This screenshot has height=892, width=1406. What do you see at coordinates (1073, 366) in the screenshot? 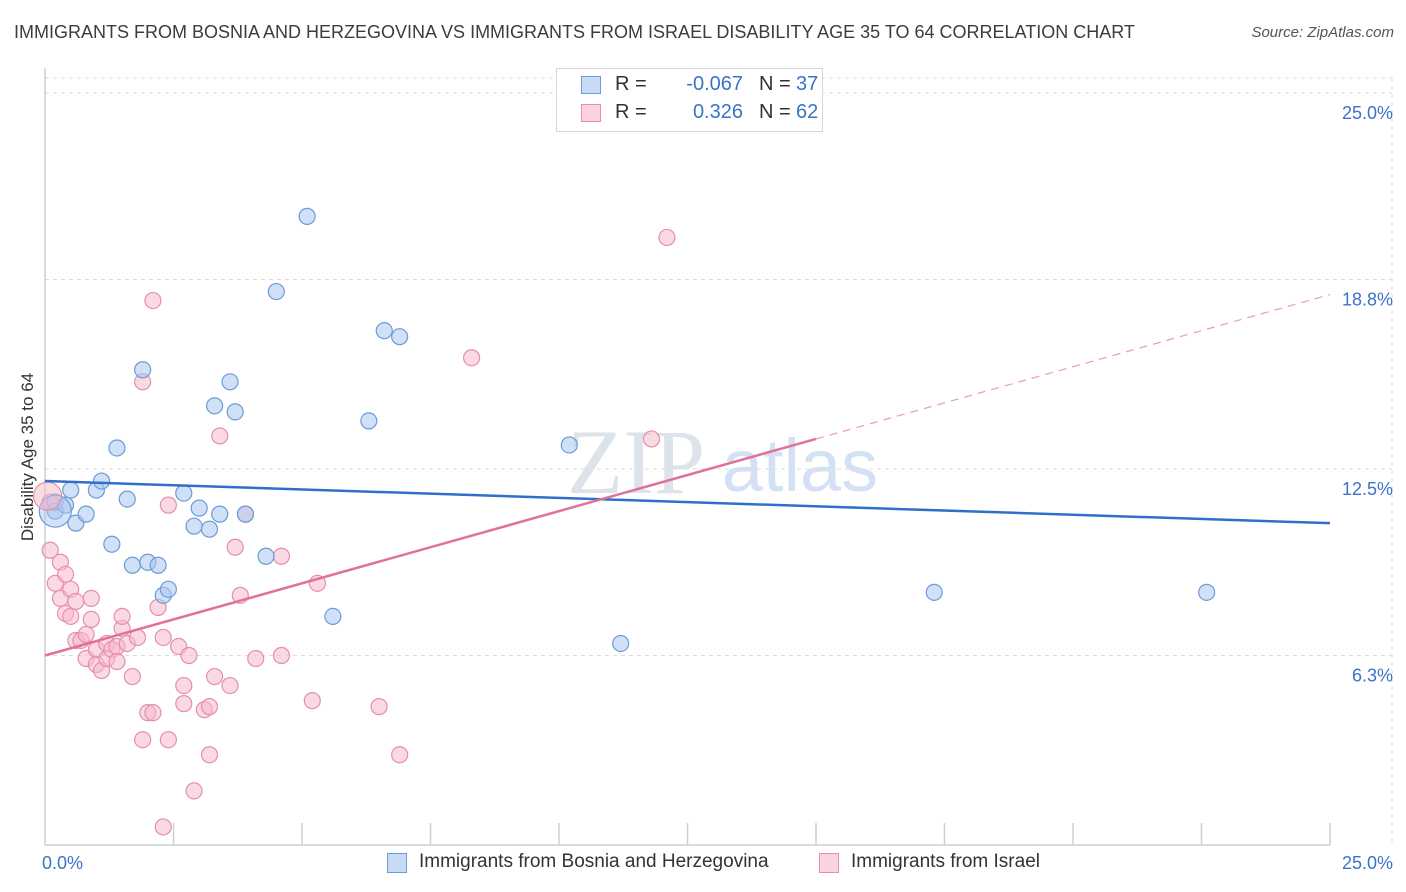
I see `trend-line-israel-extension` at bounding box center [1073, 366].